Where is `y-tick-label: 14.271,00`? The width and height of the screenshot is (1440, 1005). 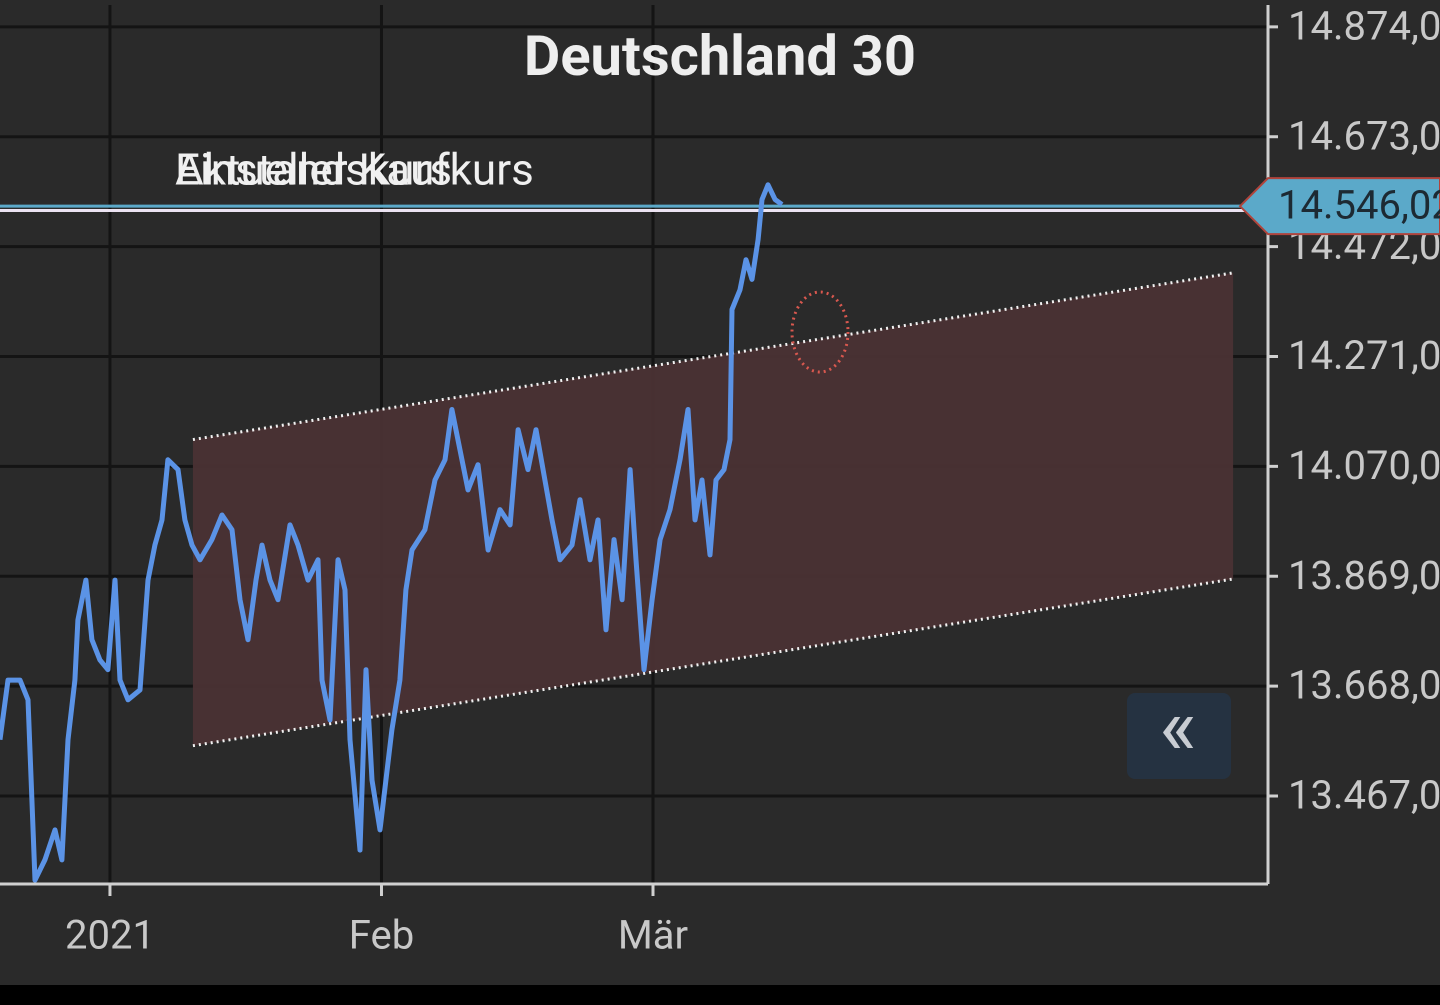 y-tick-label: 14.271,00 is located at coordinates (1364, 355).